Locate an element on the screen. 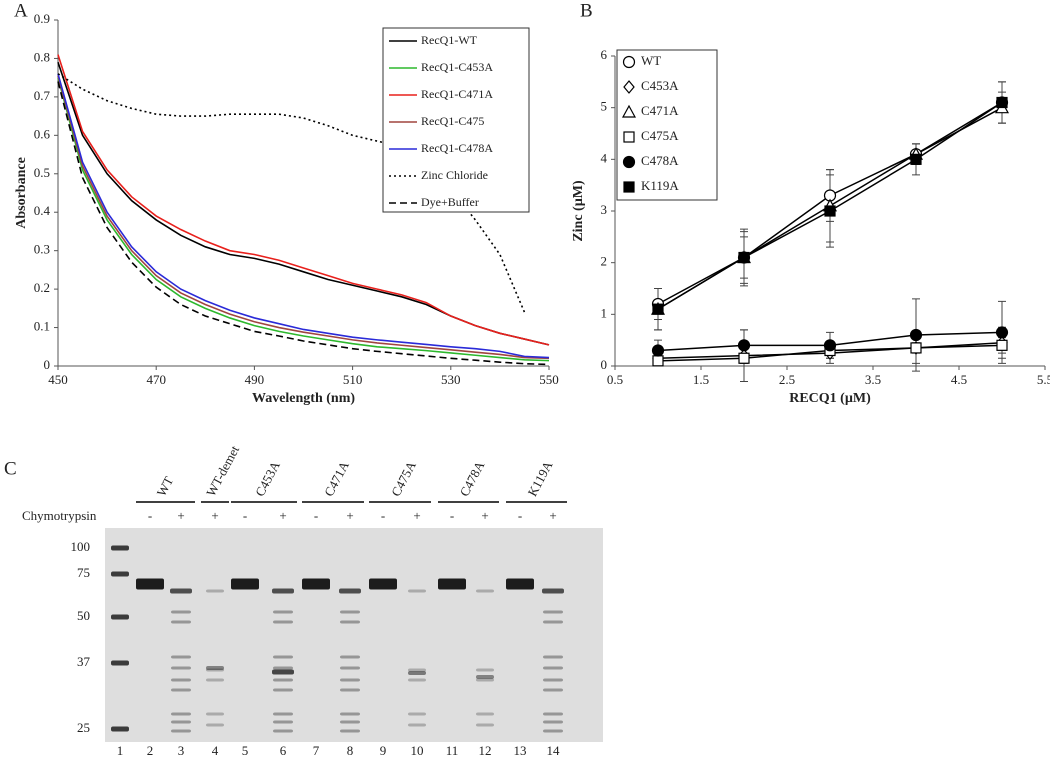  panel-label: A is located at coordinates (21, 10).